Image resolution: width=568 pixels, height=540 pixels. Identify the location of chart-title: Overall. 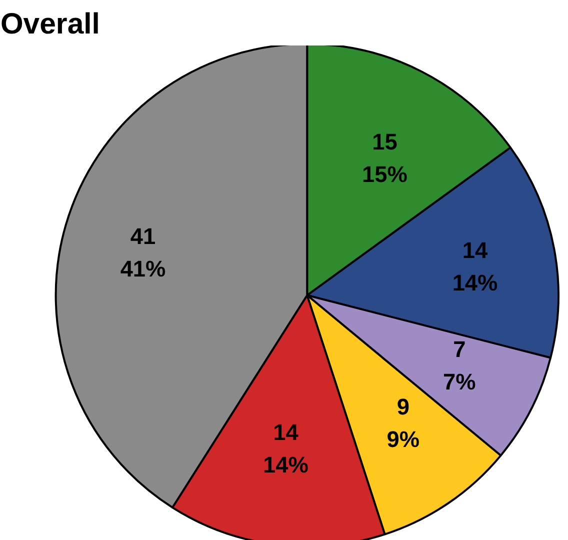
(50, 24).